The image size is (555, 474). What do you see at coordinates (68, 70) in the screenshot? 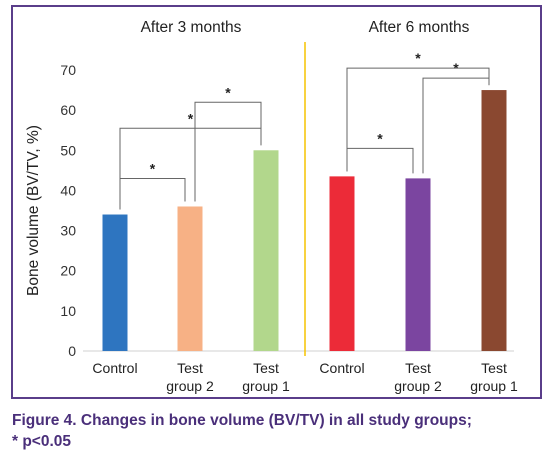
I see `y-tick-label: 70` at bounding box center [68, 70].